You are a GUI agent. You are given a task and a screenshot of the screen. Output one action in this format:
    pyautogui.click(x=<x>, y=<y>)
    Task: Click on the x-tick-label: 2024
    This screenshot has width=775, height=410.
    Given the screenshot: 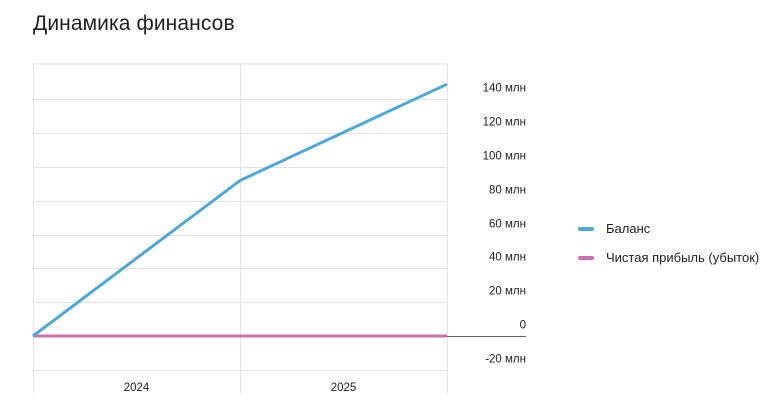 What is the action you would take?
    pyautogui.click(x=137, y=388)
    